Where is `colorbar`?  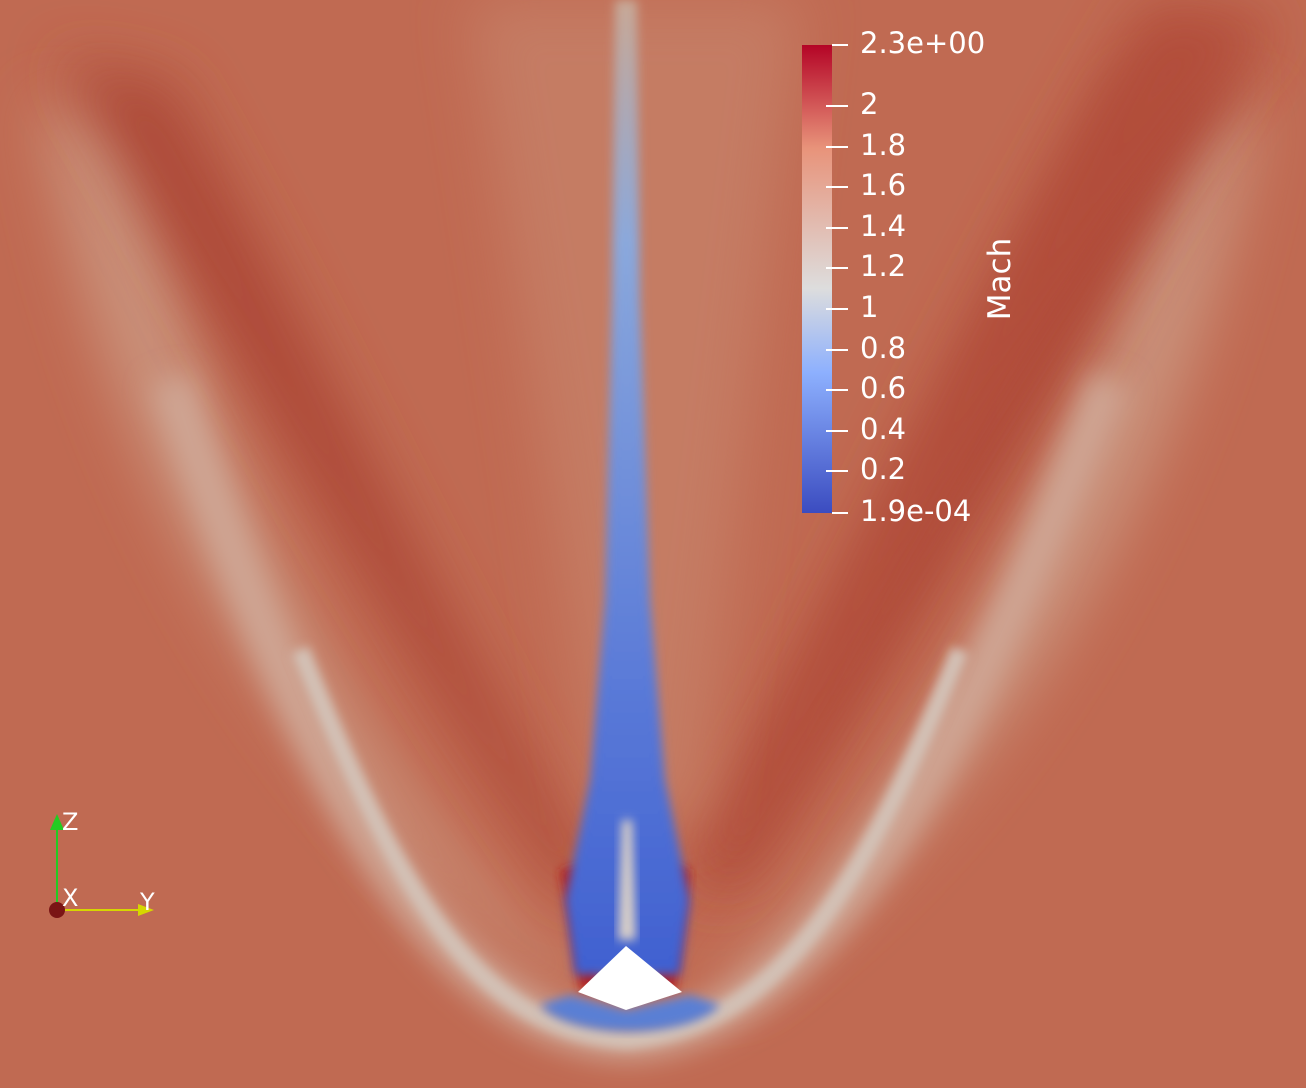
colorbar is located at coordinates (817, 279).